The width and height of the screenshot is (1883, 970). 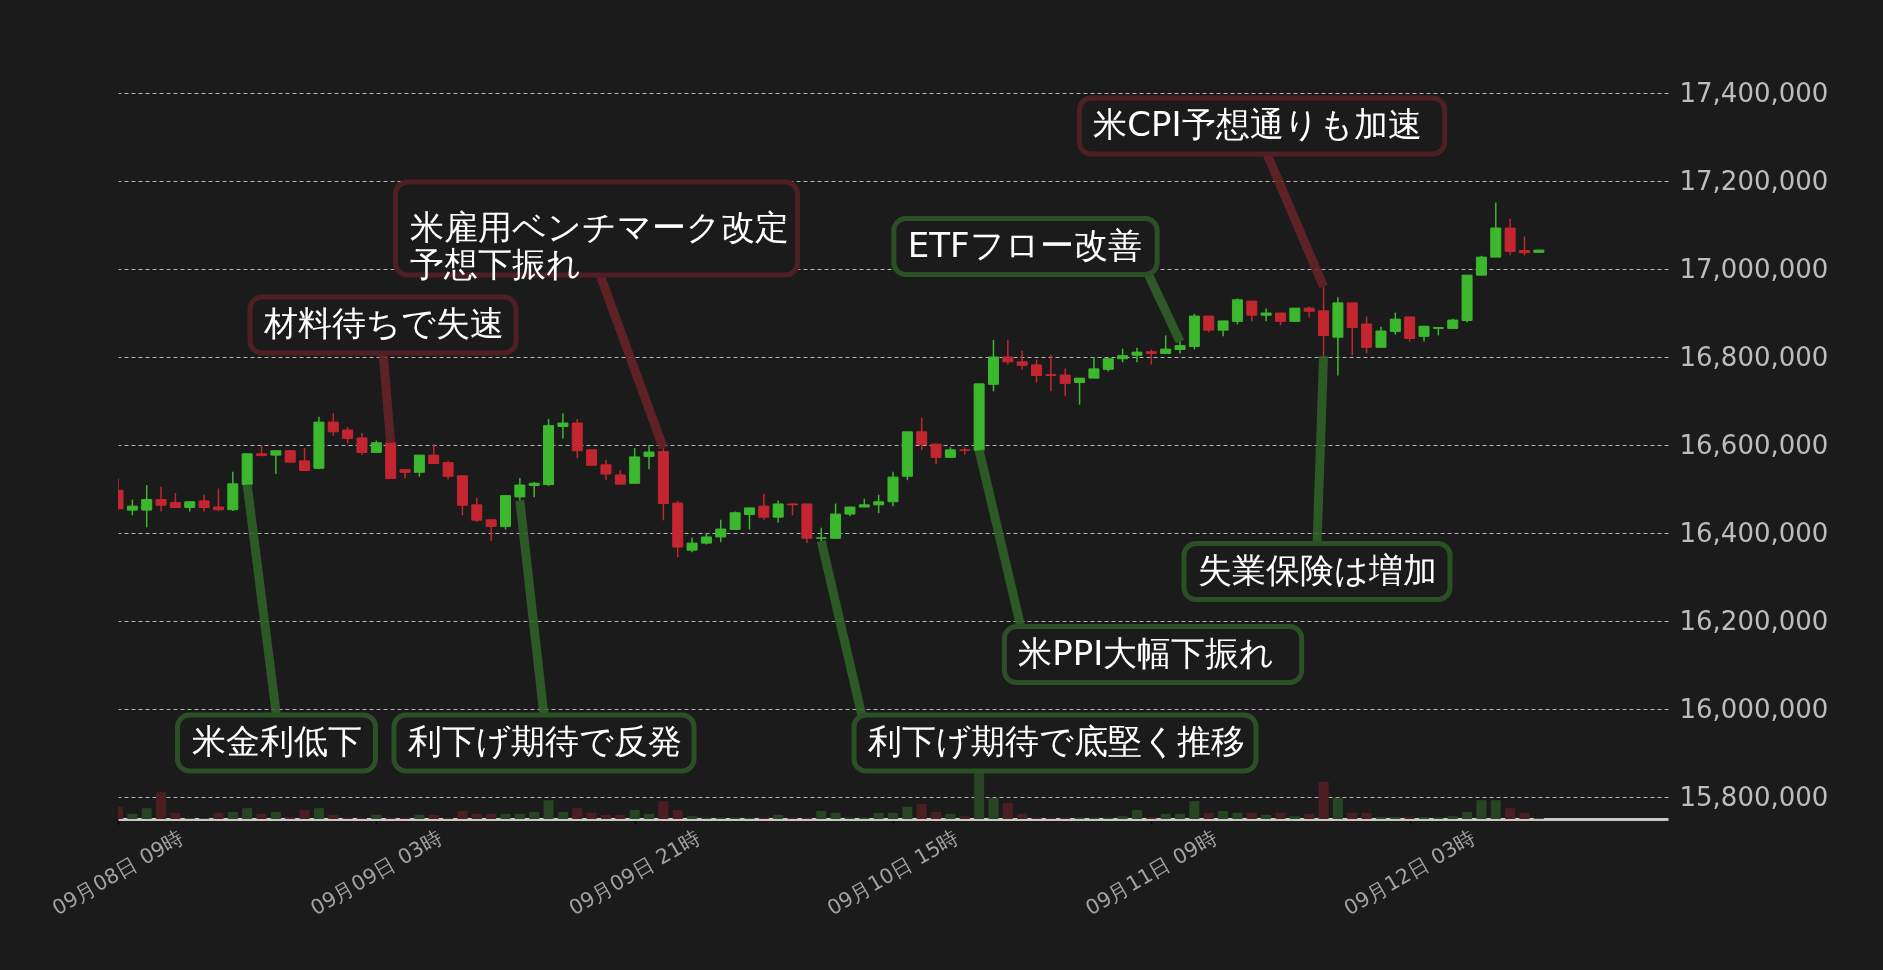 What do you see at coordinates (1754, 444) in the screenshot?
I see `y-tick-label: 16,600,000` at bounding box center [1754, 444].